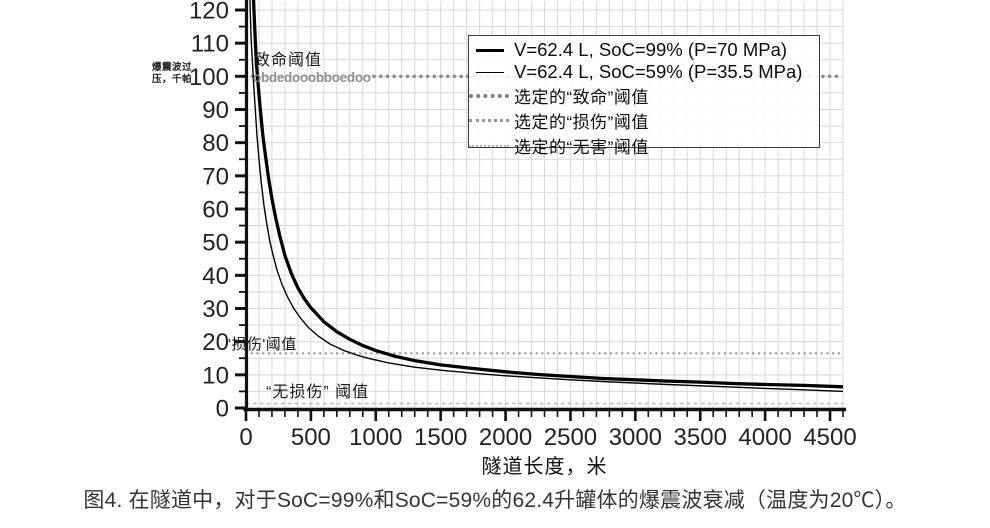 The height and width of the screenshot is (528, 990). Describe the element at coordinates (490, 72) in the screenshot. I see `legend-sample-line-thin` at that location.